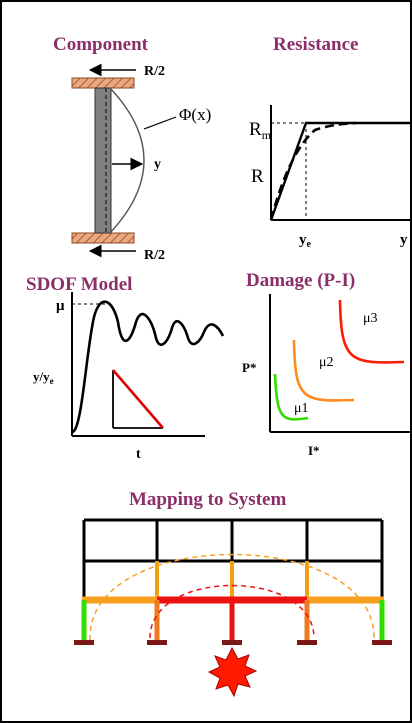 Image resolution: width=412 pixels, height=723 pixels. What do you see at coordinates (404, 240) in the screenshot?
I see `y-label: y` at bounding box center [404, 240].